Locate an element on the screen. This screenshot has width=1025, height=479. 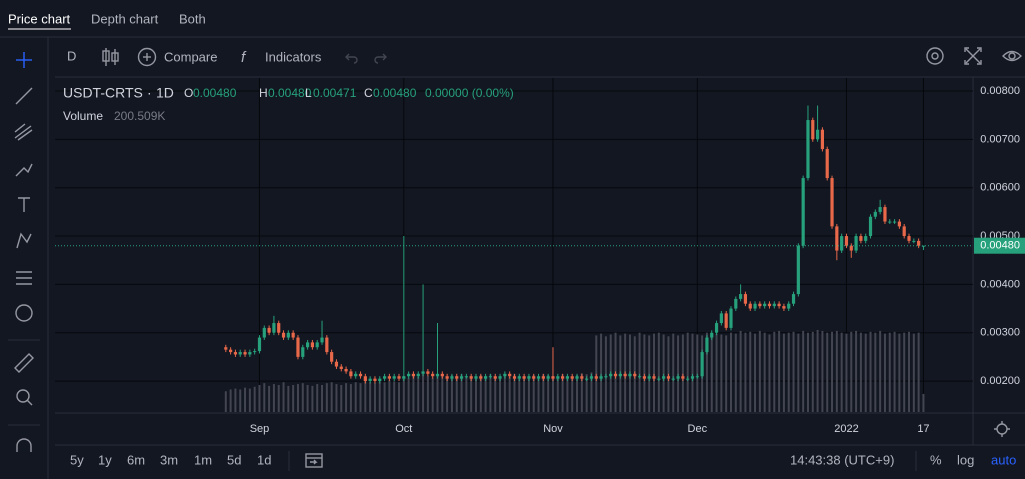
undo-redo is located at coordinates (366, 58).